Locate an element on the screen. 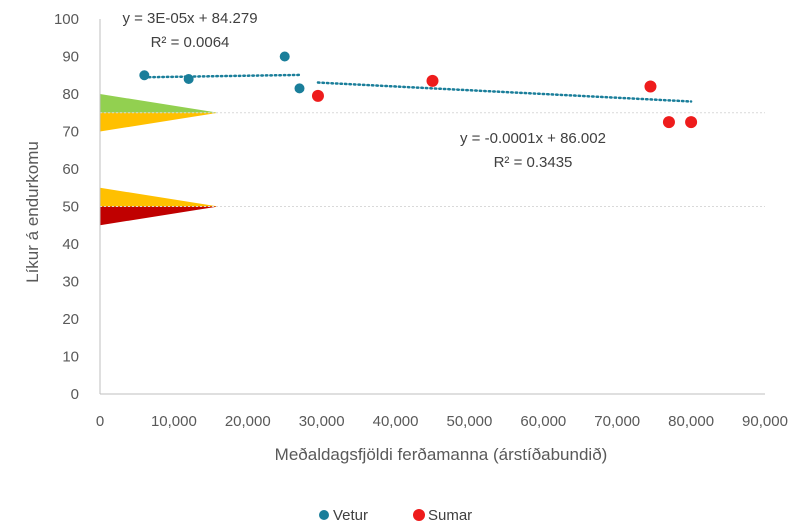 Image resolution: width=810 pixels, height=523 pixels. x-tick-label: 10,000 is located at coordinates (174, 421).